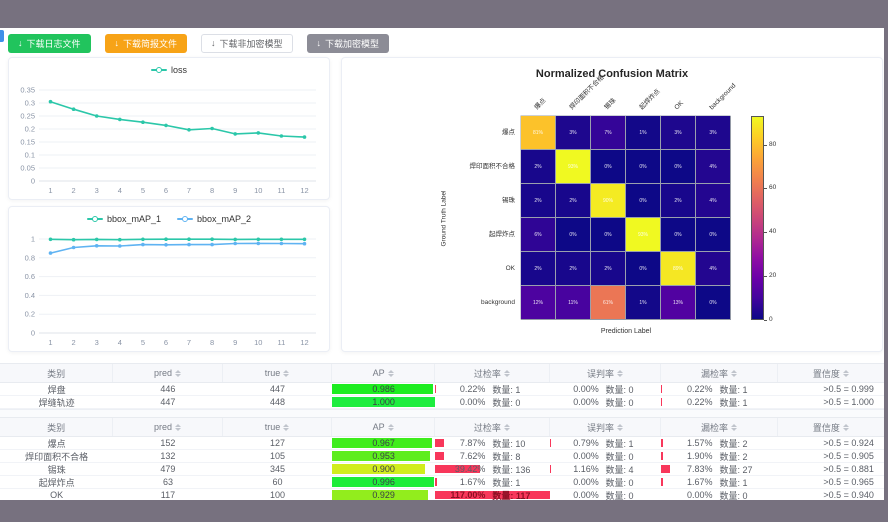 The image size is (888, 522). What do you see at coordinates (214, 219) in the screenshot?
I see `legend-item-bbox_mAP_2: bbox_mAP_2` at bounding box center [214, 219].